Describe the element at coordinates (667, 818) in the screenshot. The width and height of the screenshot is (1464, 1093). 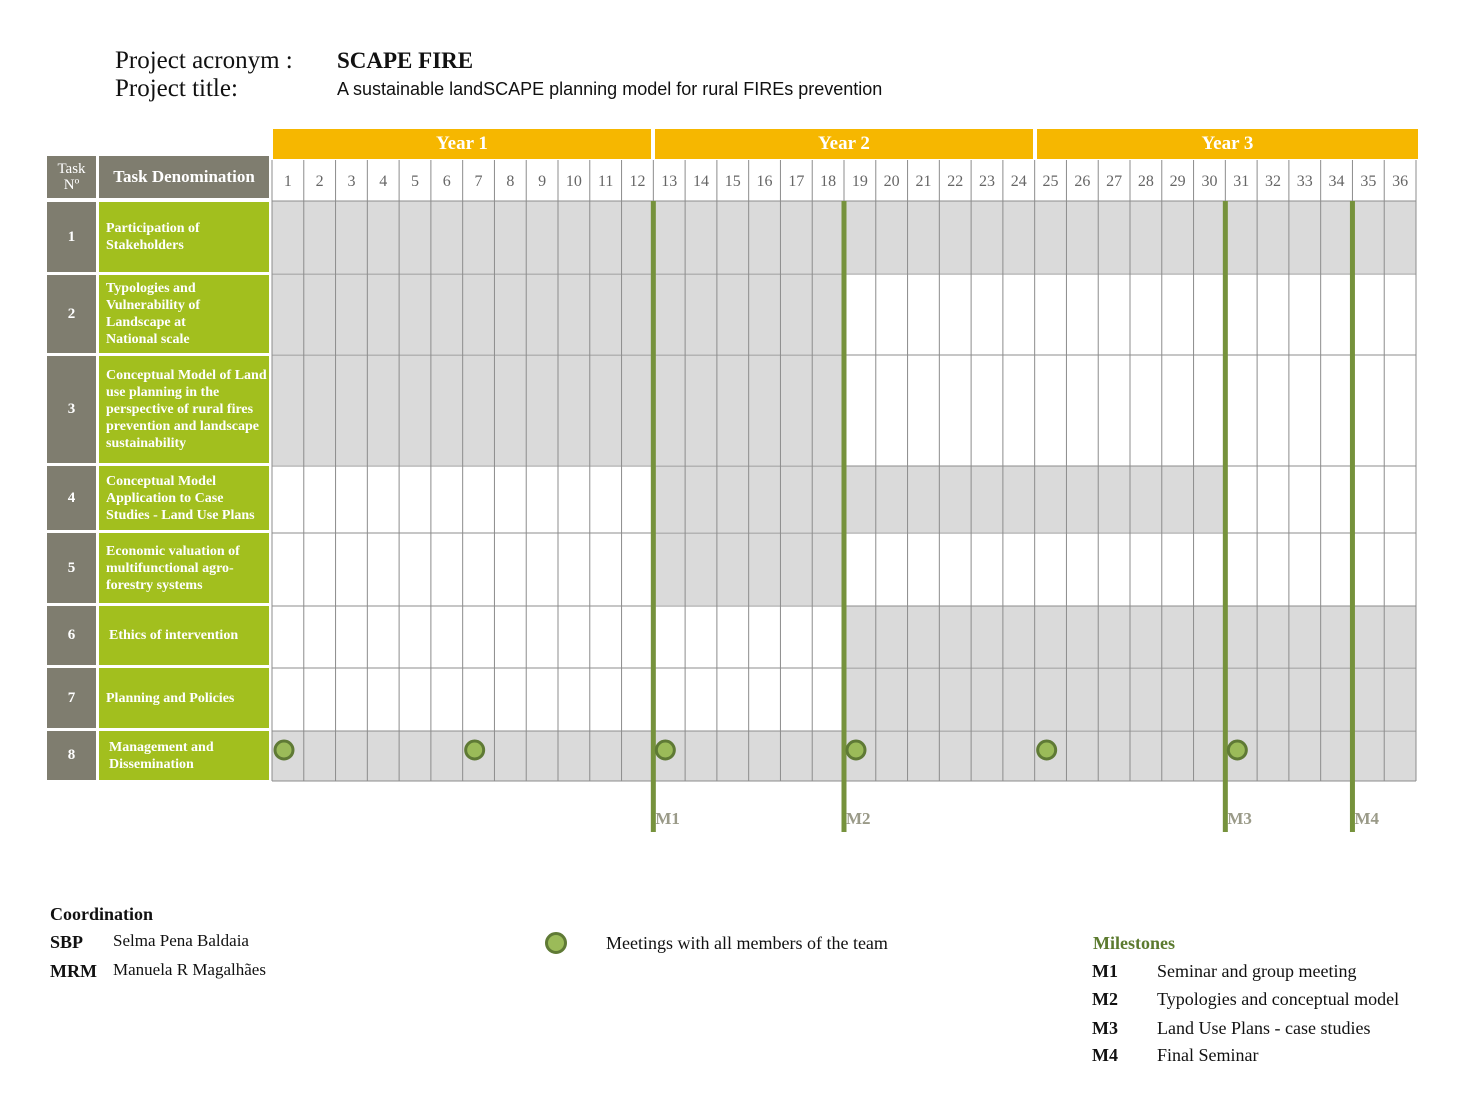
I see `milestone-label-m1: M1` at that location.